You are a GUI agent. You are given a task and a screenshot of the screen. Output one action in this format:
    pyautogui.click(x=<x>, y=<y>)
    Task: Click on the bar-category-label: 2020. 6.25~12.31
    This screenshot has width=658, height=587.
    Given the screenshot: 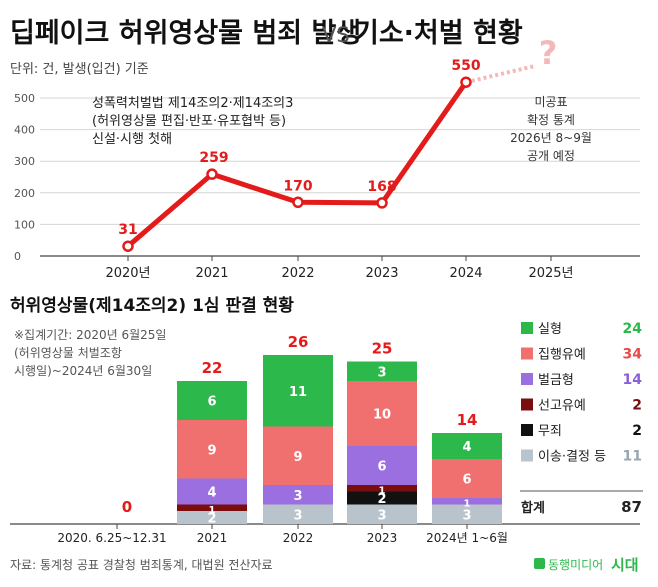 What is the action you would take?
    pyautogui.click(x=111, y=538)
    